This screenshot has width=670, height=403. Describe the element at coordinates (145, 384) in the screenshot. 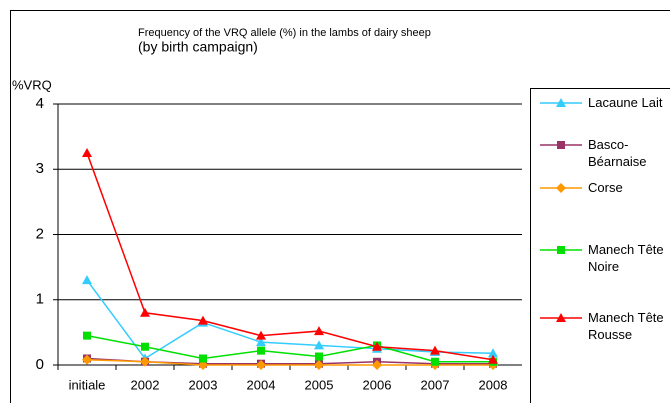

I see `x-tick-label: 2002` at that location.